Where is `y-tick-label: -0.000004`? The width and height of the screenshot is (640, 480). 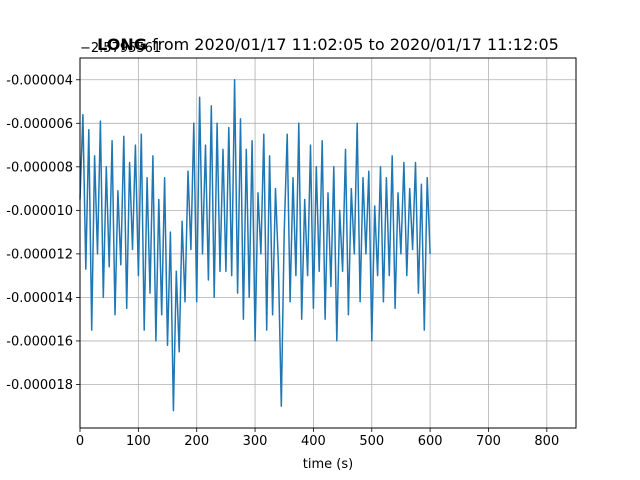
y-tick-label: -0.000004 is located at coordinates (39, 80).